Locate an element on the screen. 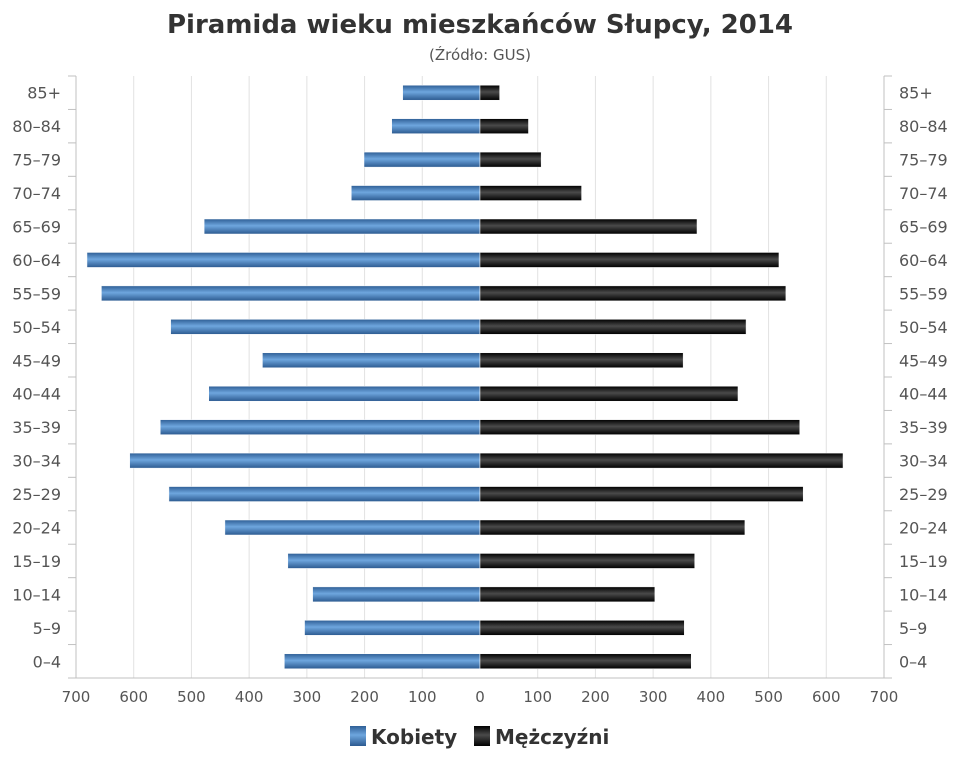 Image resolution: width=960 pixels, height=768 pixels. age-group-label-left: 80–84 is located at coordinates (36, 126).